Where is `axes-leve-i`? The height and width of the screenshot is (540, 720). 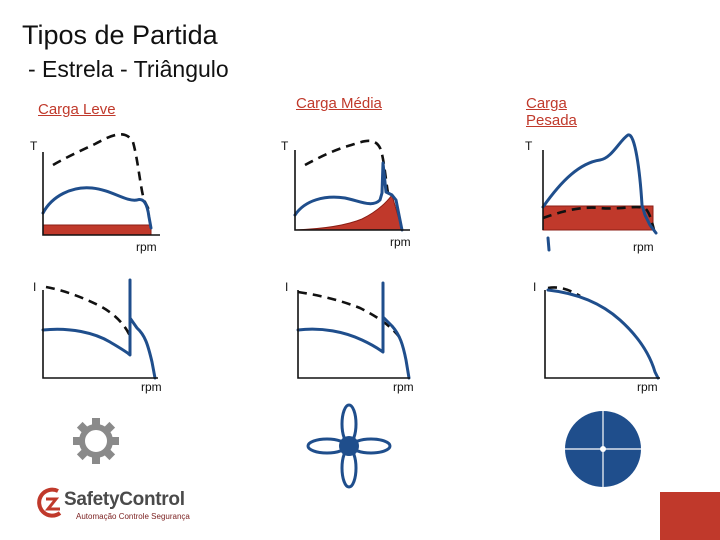 axes-leve-i is located at coordinates (100, 334).